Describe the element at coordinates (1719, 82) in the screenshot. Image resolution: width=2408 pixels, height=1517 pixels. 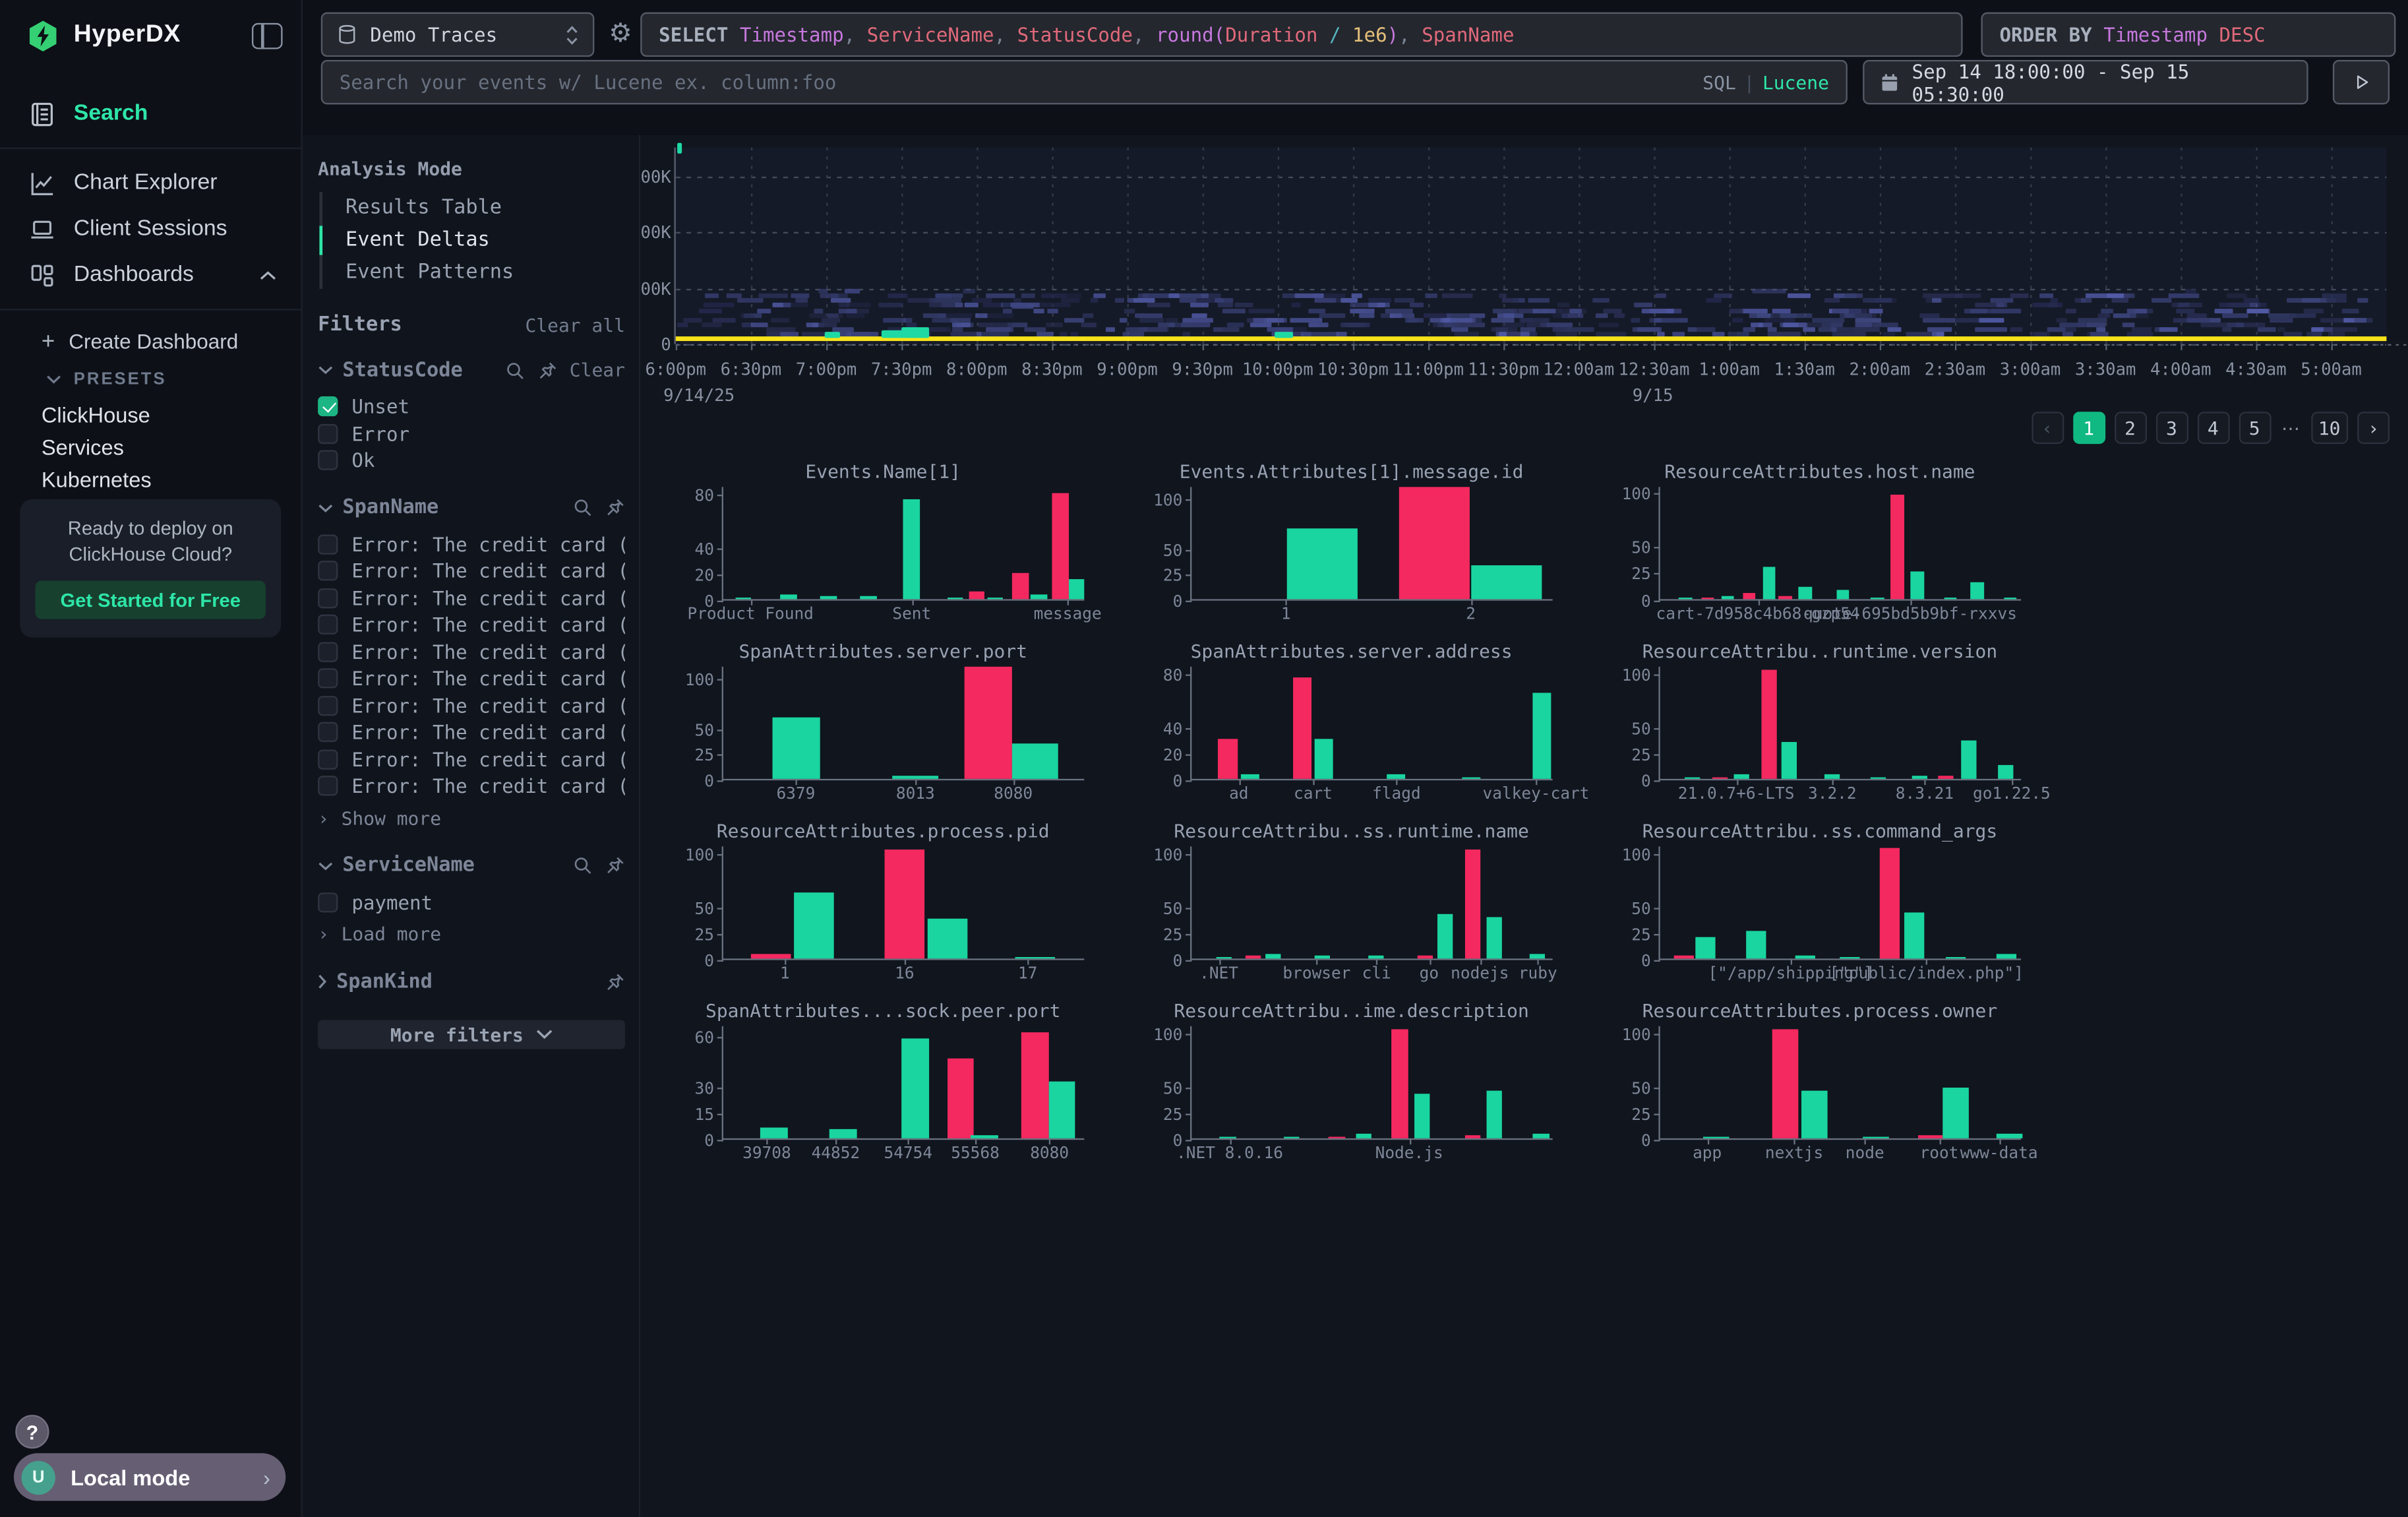
I see `sql-toggle: SQL` at that location.